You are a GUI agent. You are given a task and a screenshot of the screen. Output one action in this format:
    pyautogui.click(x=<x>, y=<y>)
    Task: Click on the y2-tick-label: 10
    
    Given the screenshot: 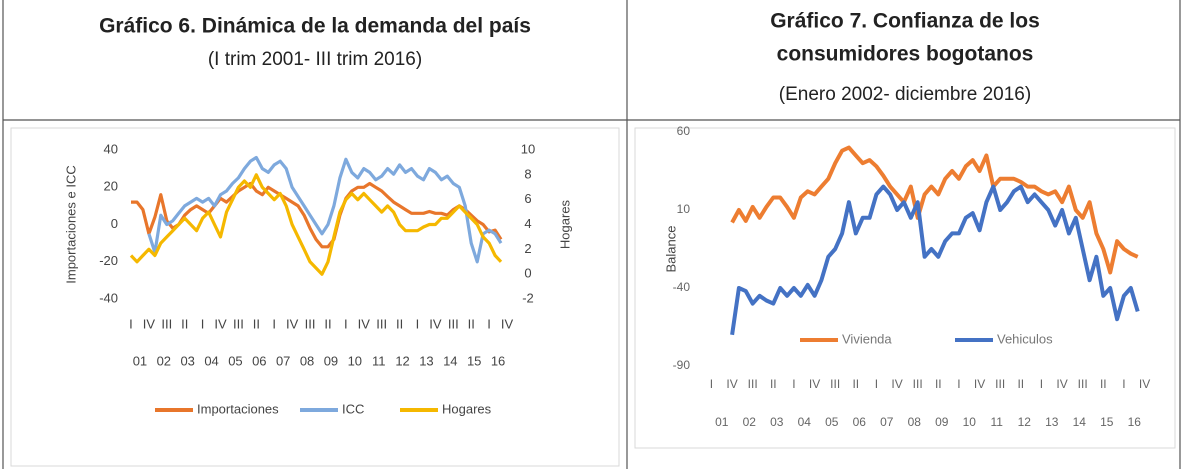 What is the action you would take?
    pyautogui.click(x=528, y=148)
    